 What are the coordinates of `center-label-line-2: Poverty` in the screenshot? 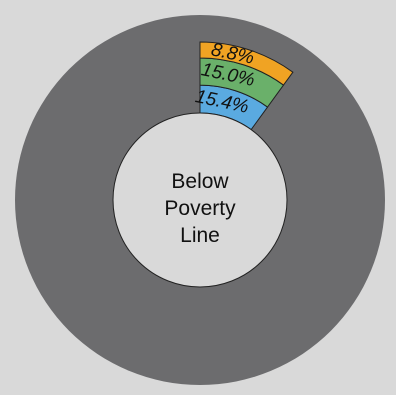 It's located at (200, 208).